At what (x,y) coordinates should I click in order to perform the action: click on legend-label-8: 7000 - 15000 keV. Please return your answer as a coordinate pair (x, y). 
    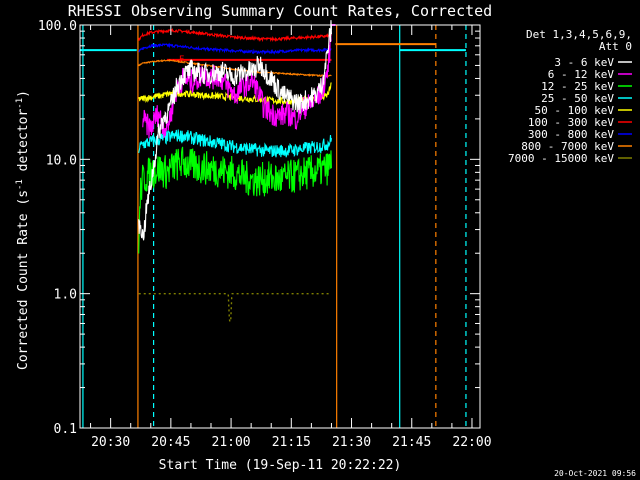
    Looking at the image, I should click on (561, 158).